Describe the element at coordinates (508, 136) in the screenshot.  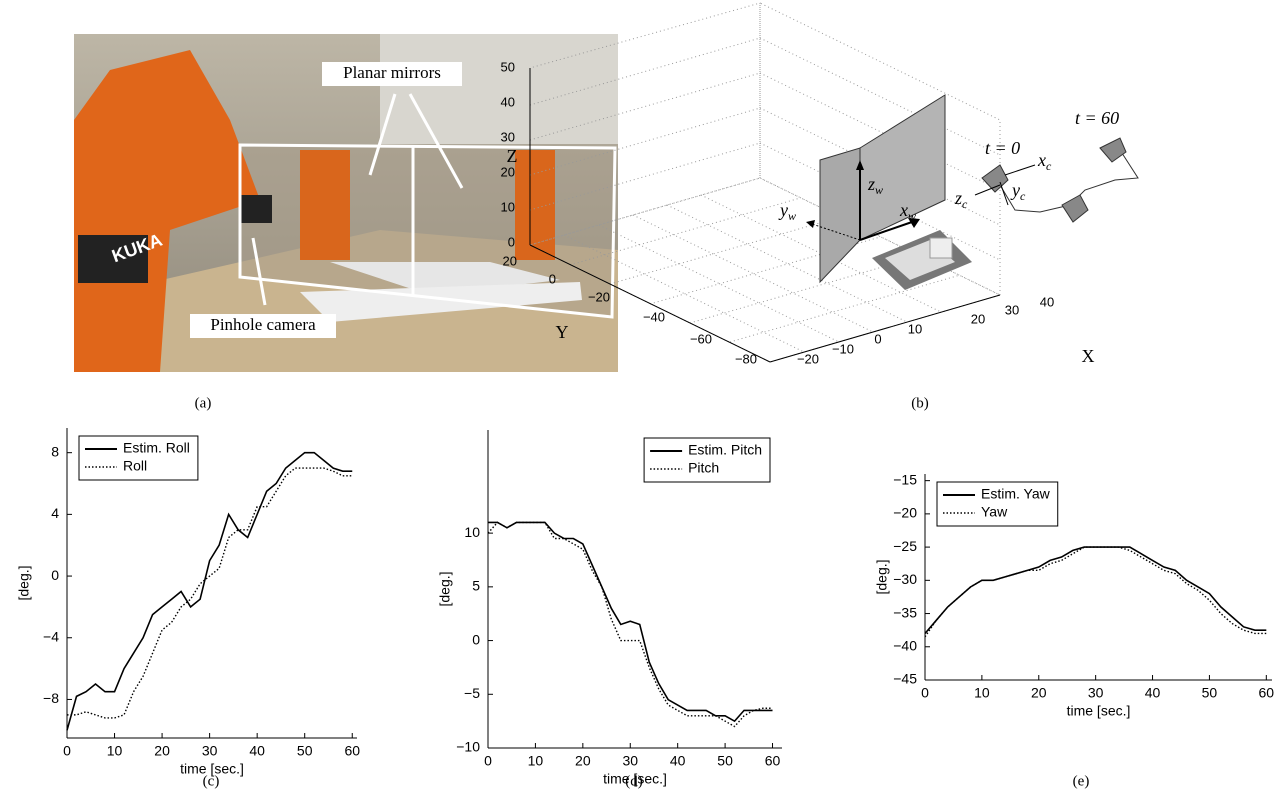
I see `z-tick-label: 30` at that location.